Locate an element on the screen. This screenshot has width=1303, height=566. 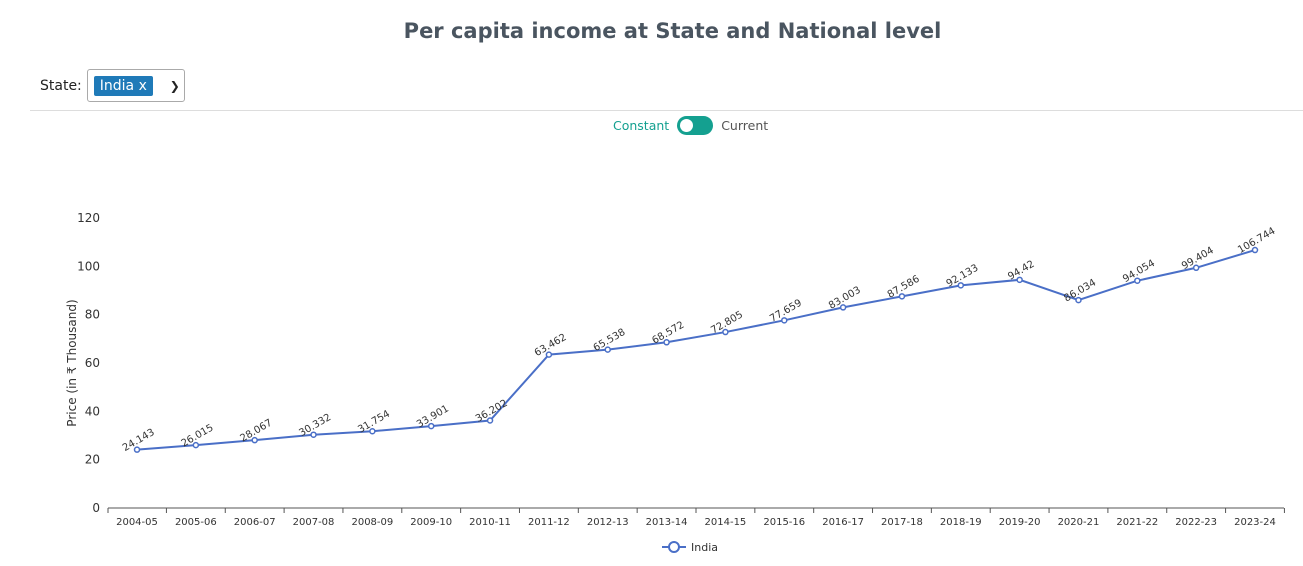
legend-marker is located at coordinates (674, 547).